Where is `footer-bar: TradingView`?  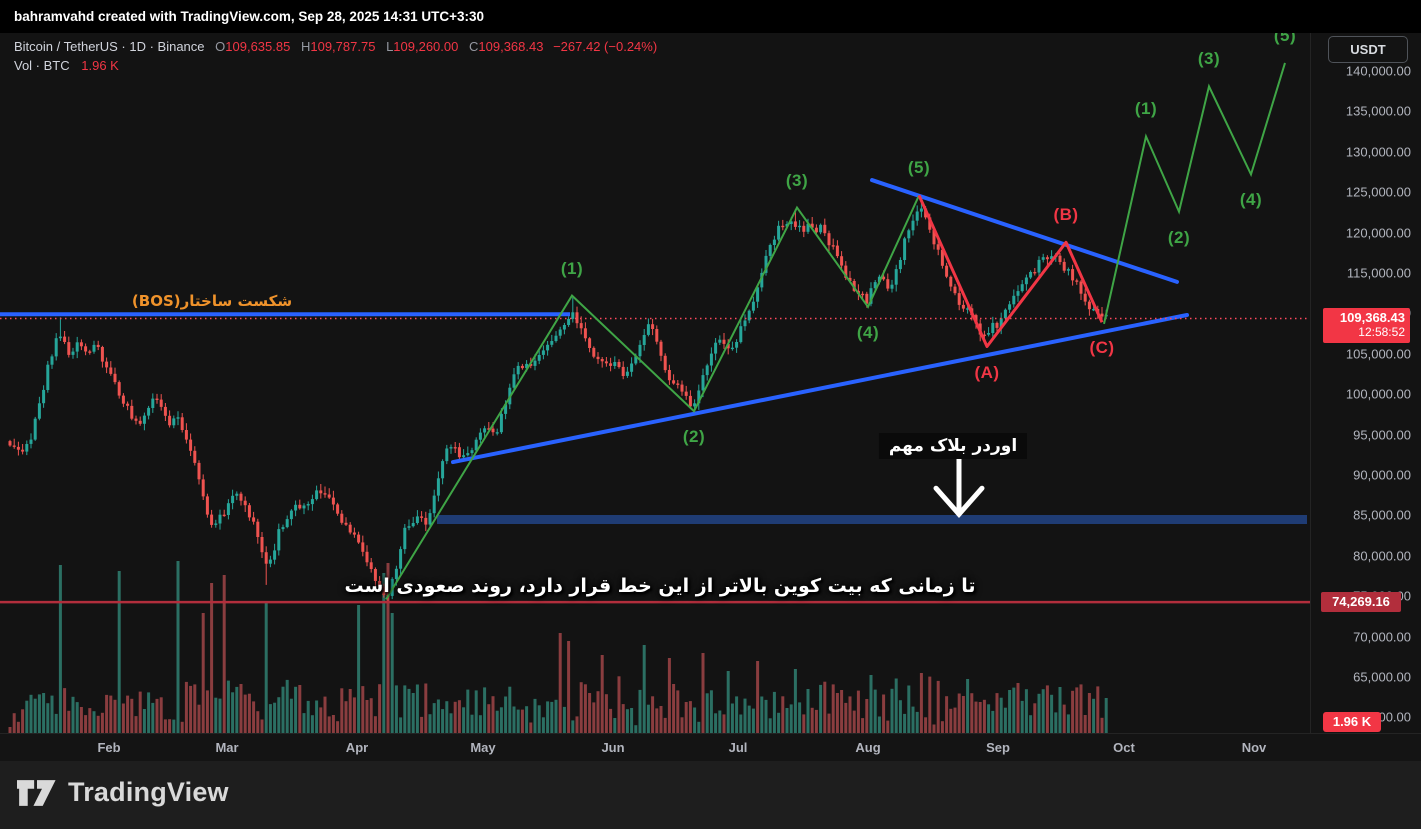
footer-bar: TradingView is located at coordinates (710, 795).